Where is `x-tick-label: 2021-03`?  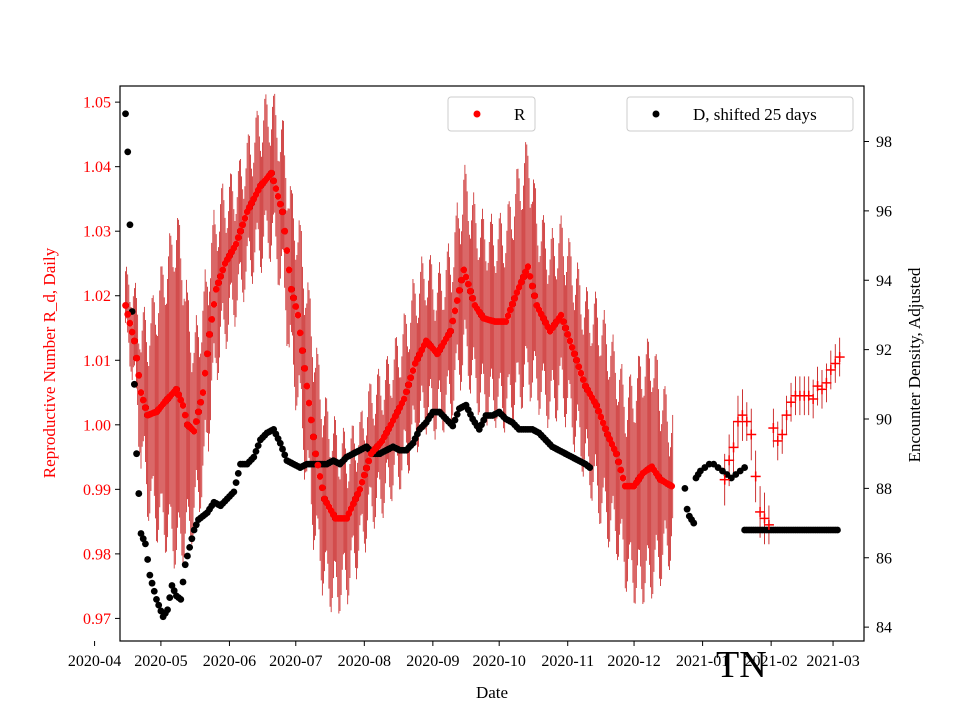
x-tick-label: 2021-03 is located at coordinates (832, 661).